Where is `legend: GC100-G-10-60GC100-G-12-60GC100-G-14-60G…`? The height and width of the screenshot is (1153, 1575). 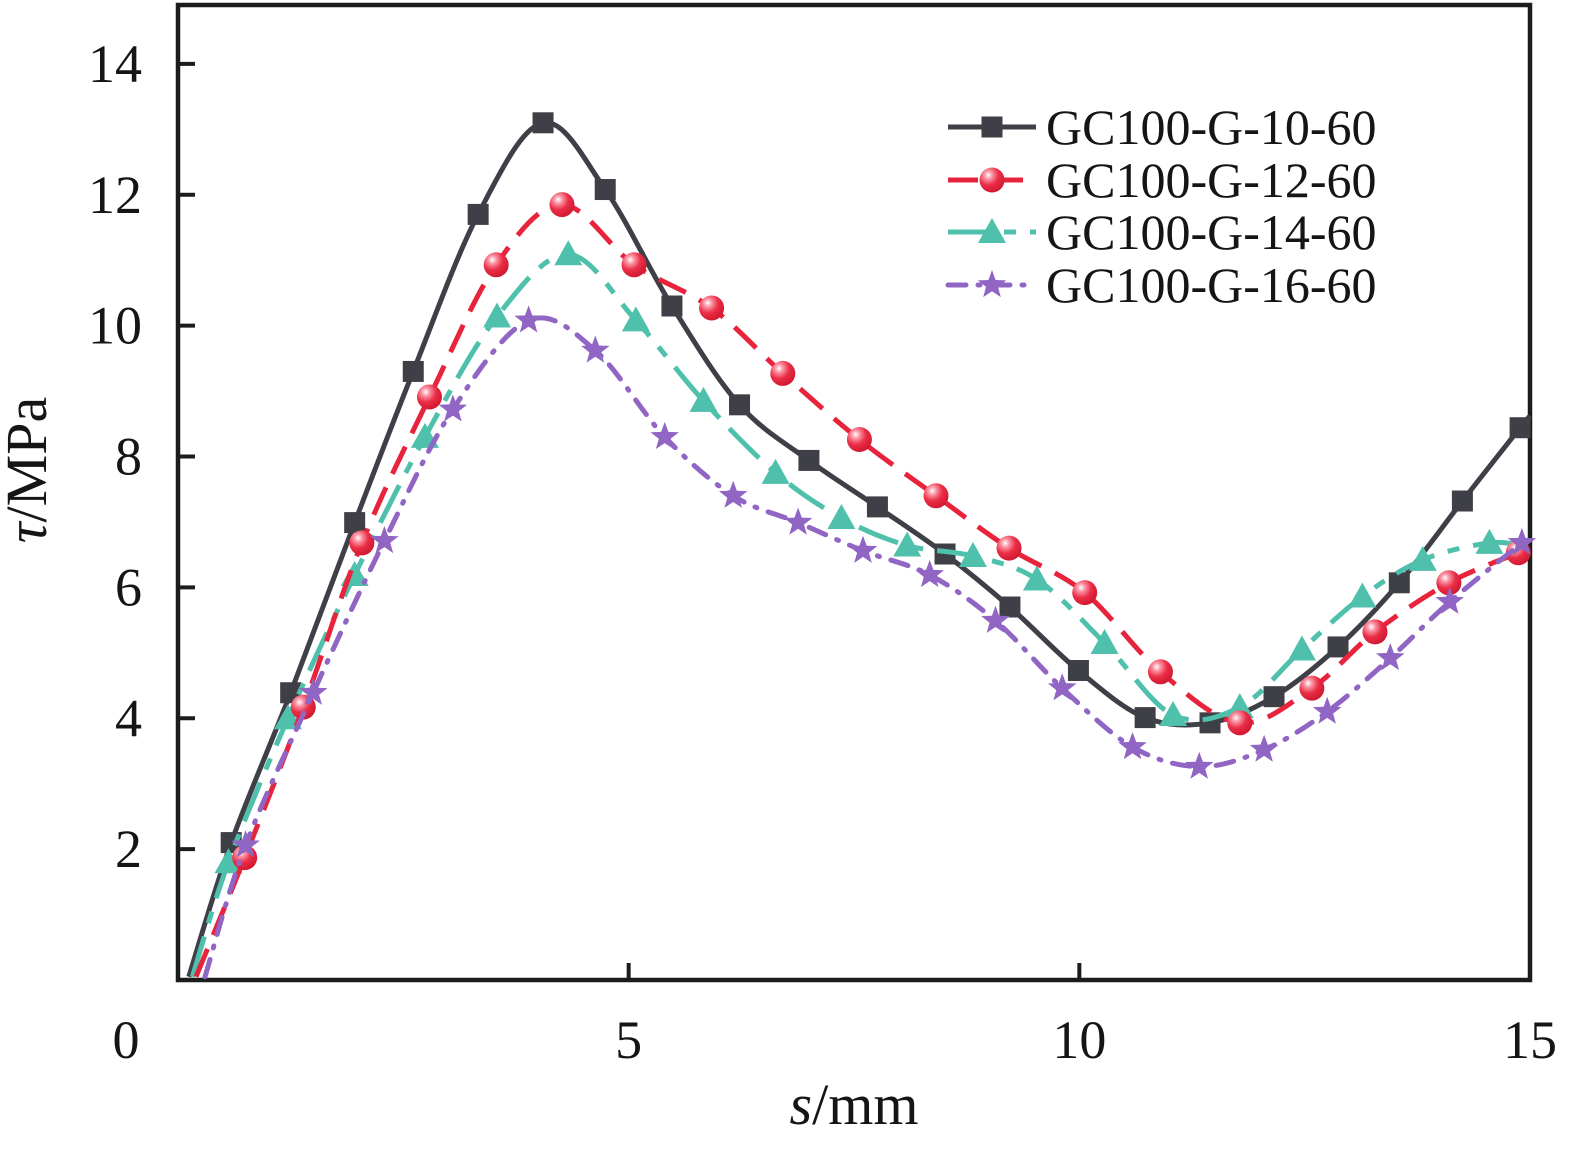 legend: GC100-G-10-60GC100-G-12-60GC100-G-14-60G… is located at coordinates (1161, 206).